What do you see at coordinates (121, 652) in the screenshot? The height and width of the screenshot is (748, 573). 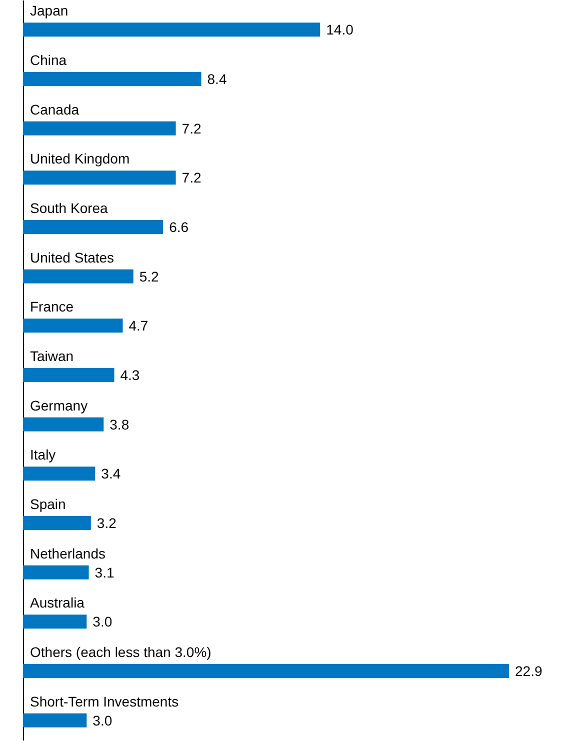 I see `y-tick-label: Others (each less than 3.0%)` at bounding box center [121, 652].